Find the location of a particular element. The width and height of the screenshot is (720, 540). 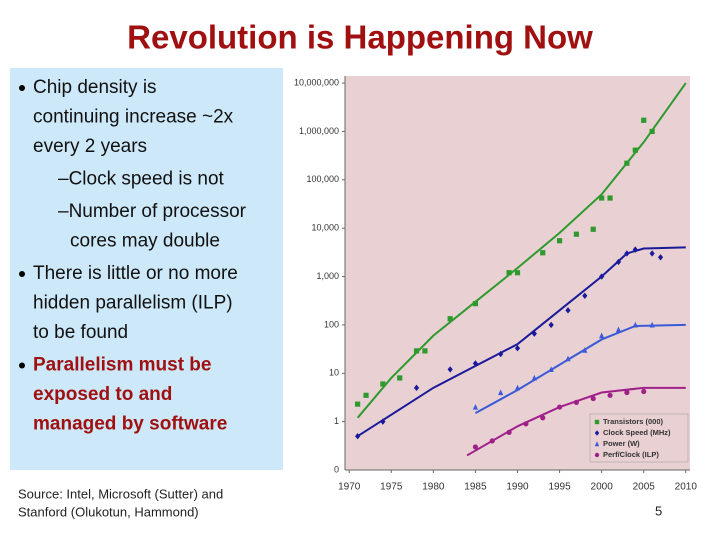

bullet-text: managed by software is located at coordinates (130, 424).